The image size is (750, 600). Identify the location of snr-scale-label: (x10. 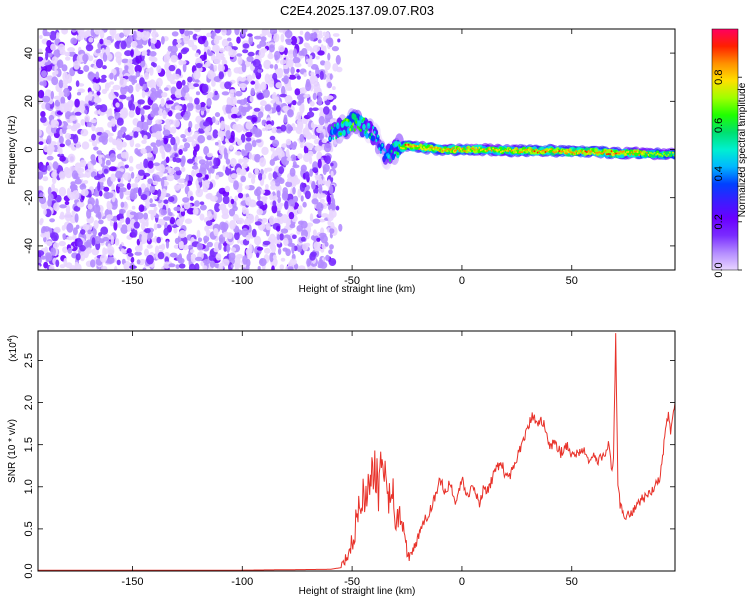
(13, 352).